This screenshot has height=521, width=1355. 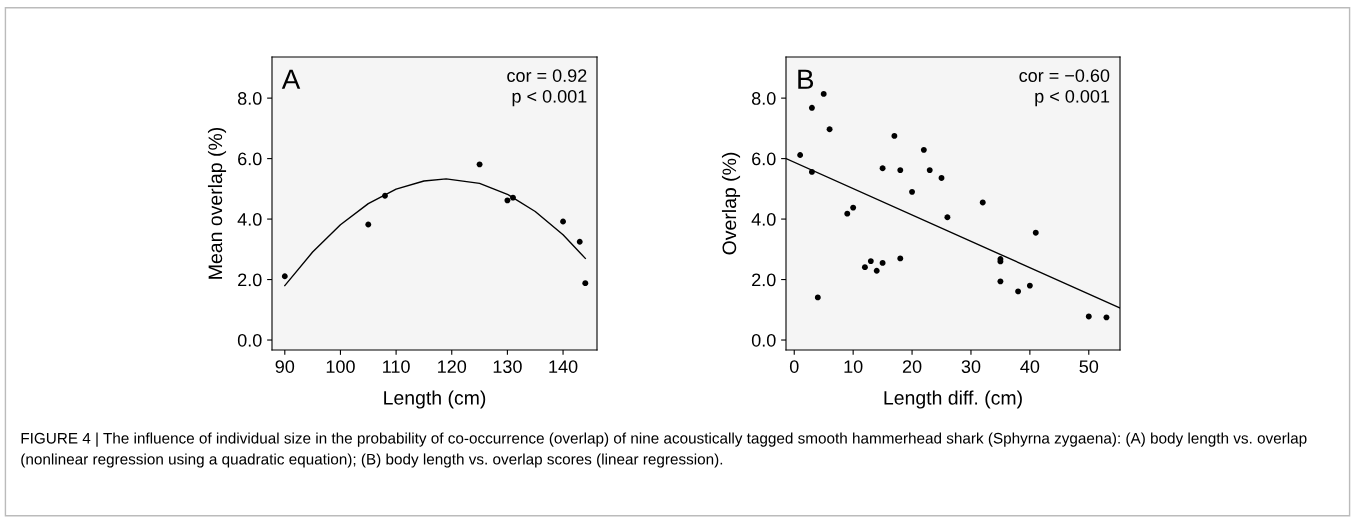 I want to click on caption: FIGURE 4 | The influence of individual size in the probability of co-occurrence (overlap) of nine acoustically tagged smooth hammerhead shark (Sphyrna zygaena): (A) body length vs. overlap (nonlinear regression using a quadratic equation); (B) body length vs. overlap scores (linear regression)., so click(x=664, y=450).